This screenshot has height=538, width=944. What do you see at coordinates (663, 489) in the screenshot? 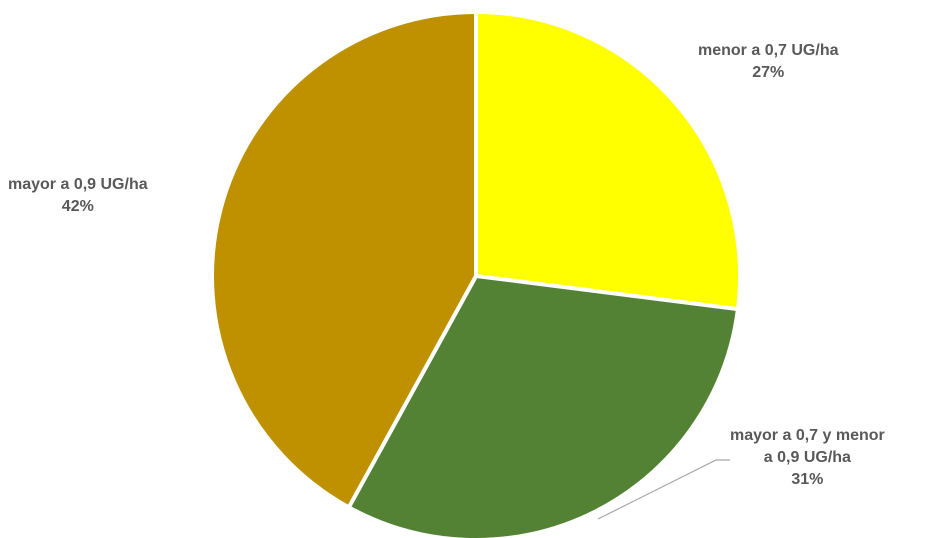
I see `leader-line` at bounding box center [663, 489].